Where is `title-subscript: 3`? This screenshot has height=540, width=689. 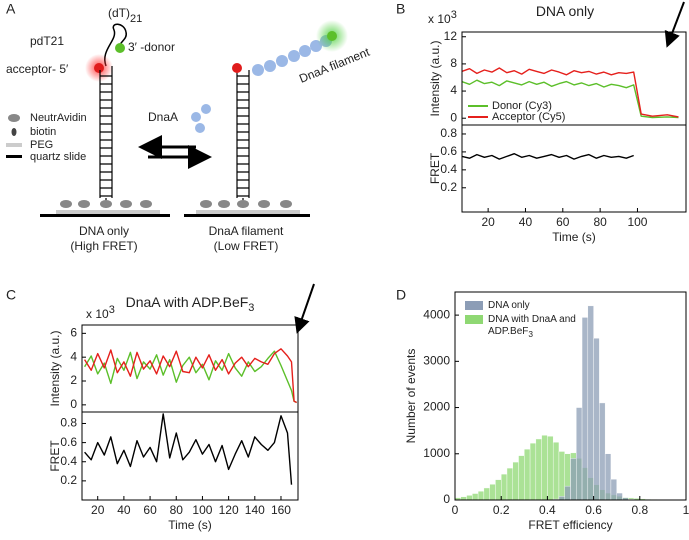 title-subscript: 3 is located at coordinates (251, 308).